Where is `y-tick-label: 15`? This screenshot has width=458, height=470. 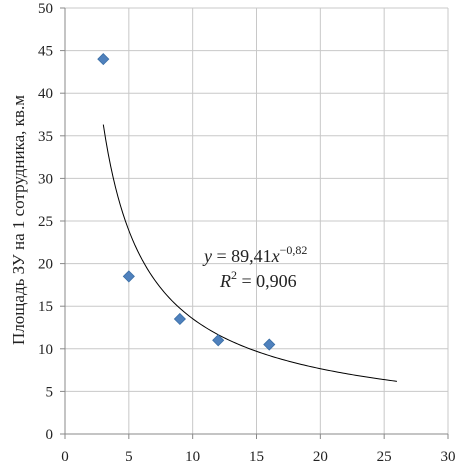 y-tick-label: 15 is located at coordinates (45, 307).